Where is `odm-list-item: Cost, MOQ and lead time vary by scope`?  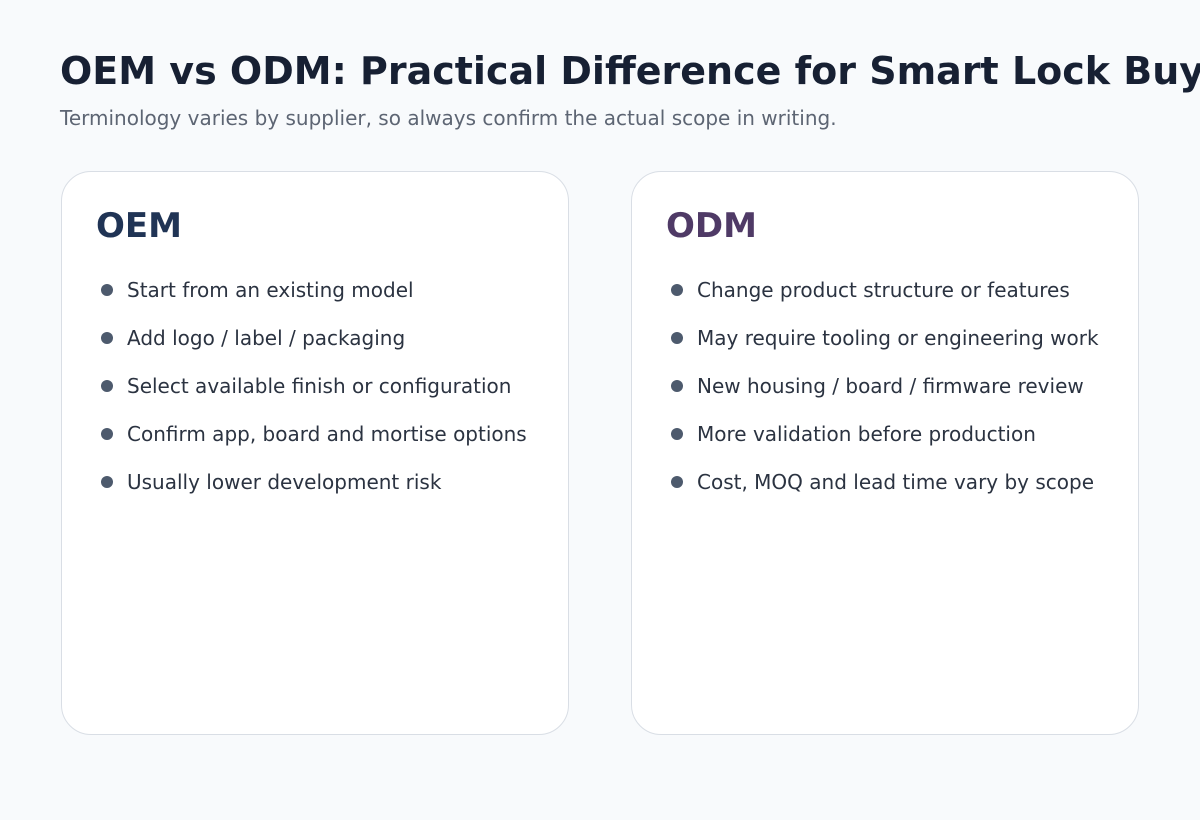 odm-list-item: Cost, MOQ and lead time vary by scope is located at coordinates (886, 482).